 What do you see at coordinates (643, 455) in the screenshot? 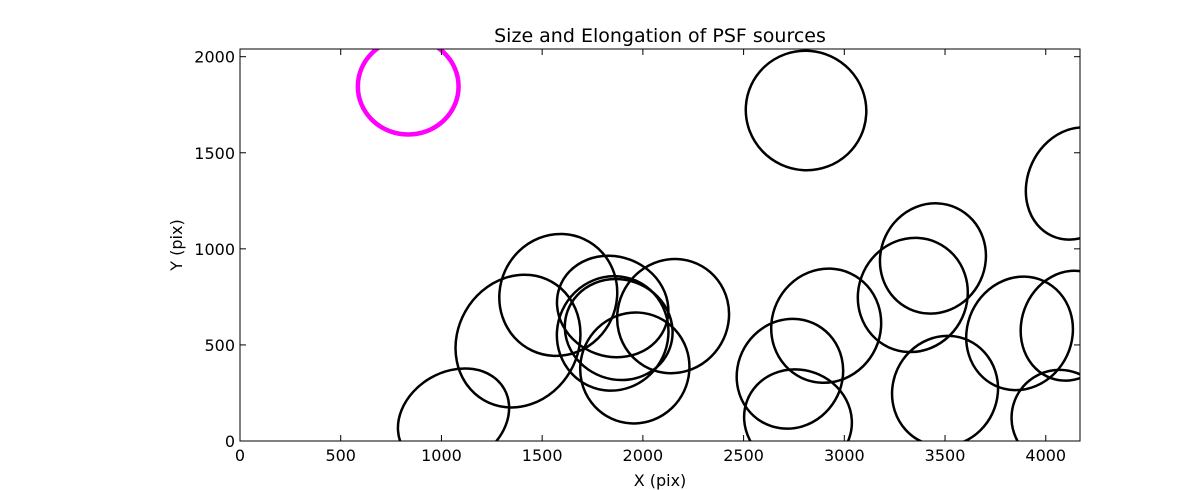
I see `x-tick-label: 2000` at bounding box center [643, 455].